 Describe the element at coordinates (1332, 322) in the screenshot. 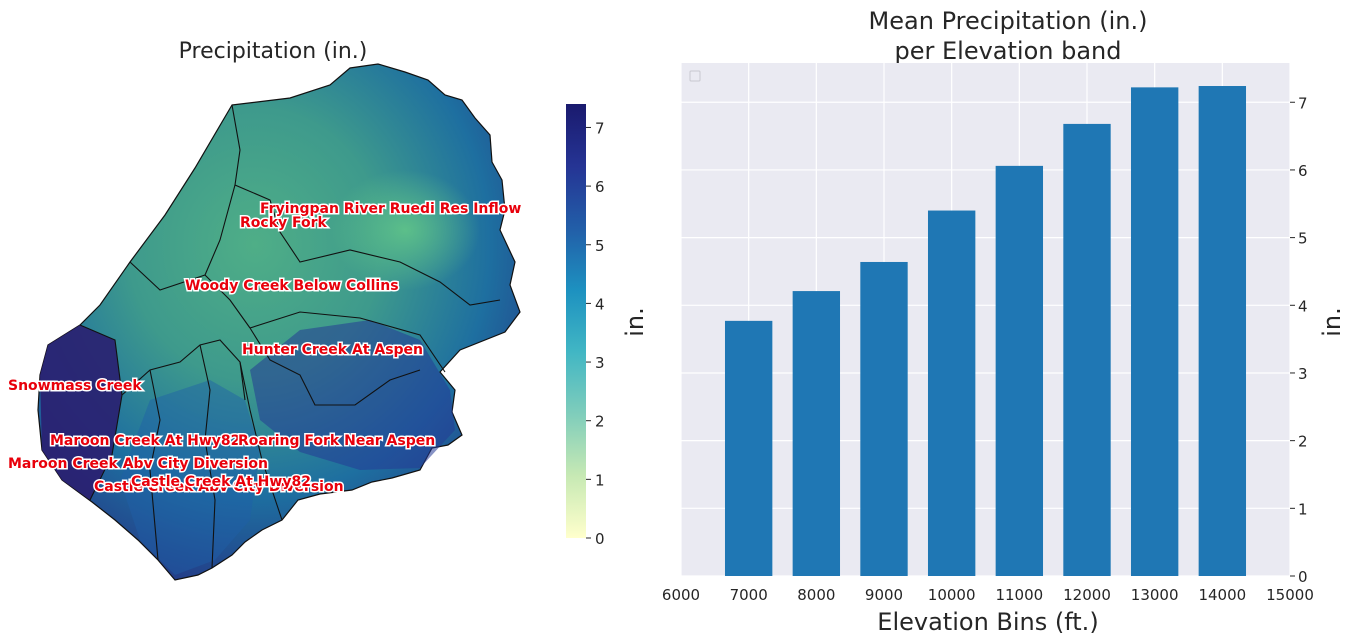

I see `y-axis-label: in.` at that location.